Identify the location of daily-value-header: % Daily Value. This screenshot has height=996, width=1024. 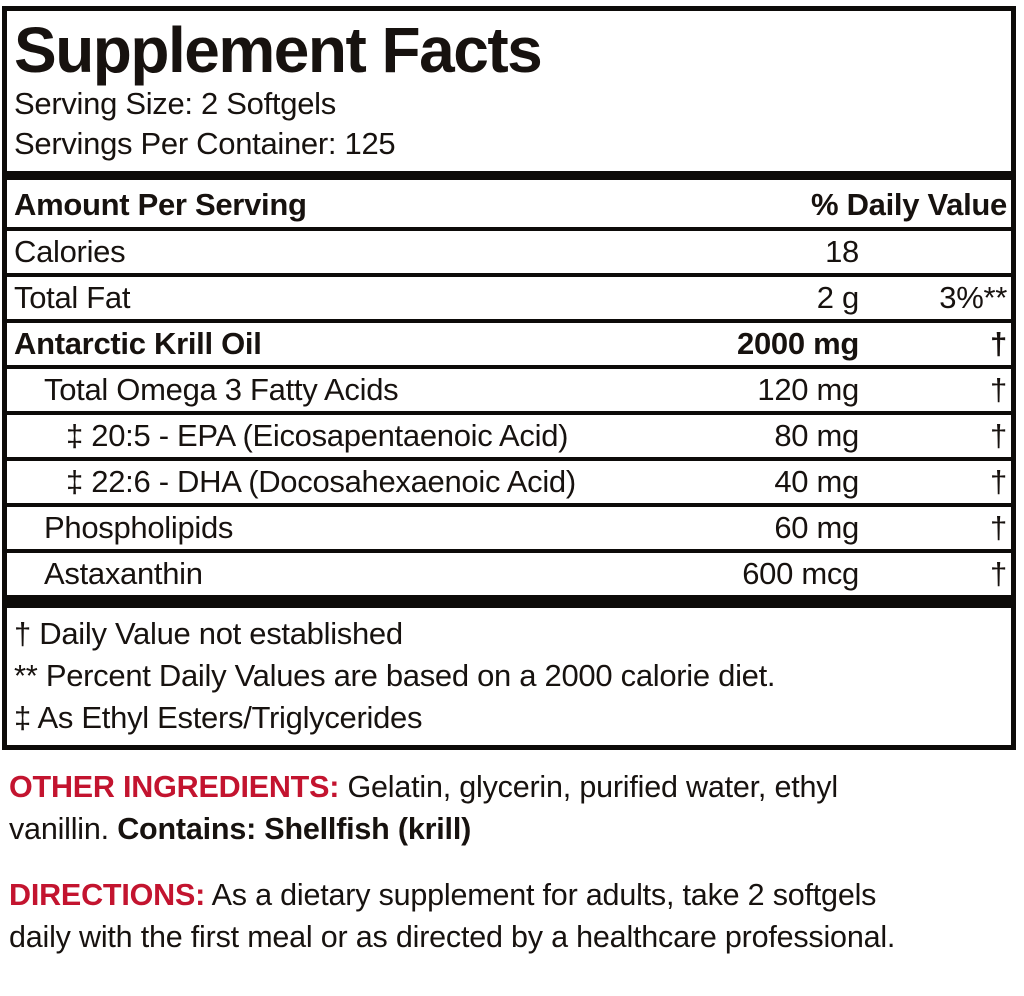
(909, 204).